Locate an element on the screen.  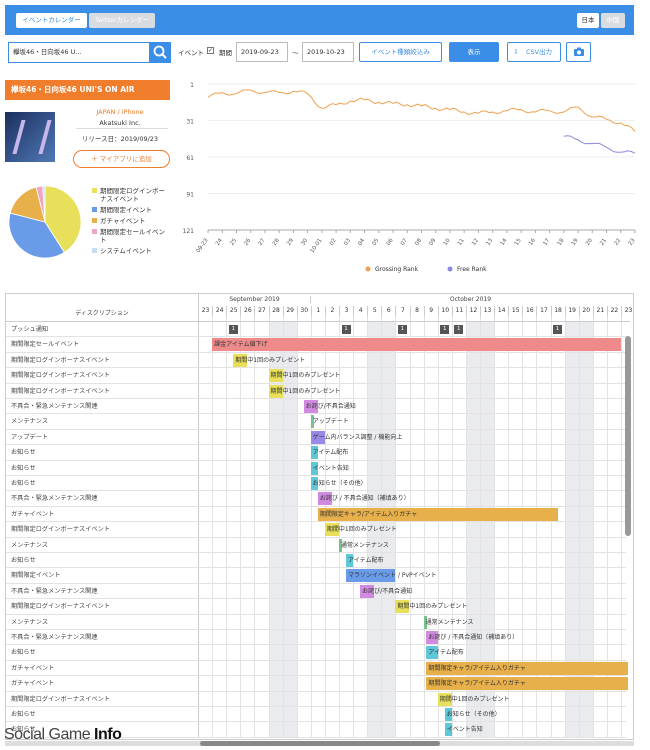
x-tick-label: 25 is located at coordinates (233, 242).